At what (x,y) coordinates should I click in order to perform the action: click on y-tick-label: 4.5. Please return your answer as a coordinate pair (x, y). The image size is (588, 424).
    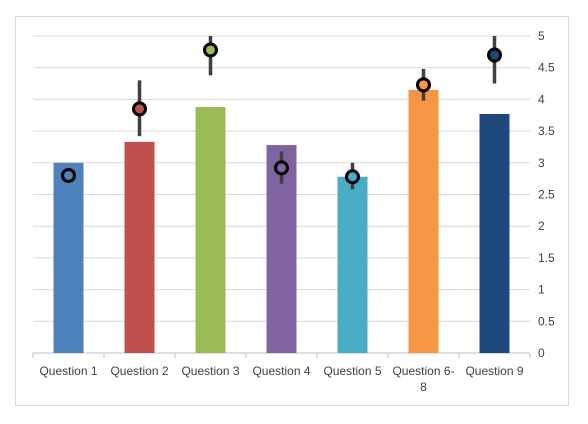
    Looking at the image, I should click on (546, 68).